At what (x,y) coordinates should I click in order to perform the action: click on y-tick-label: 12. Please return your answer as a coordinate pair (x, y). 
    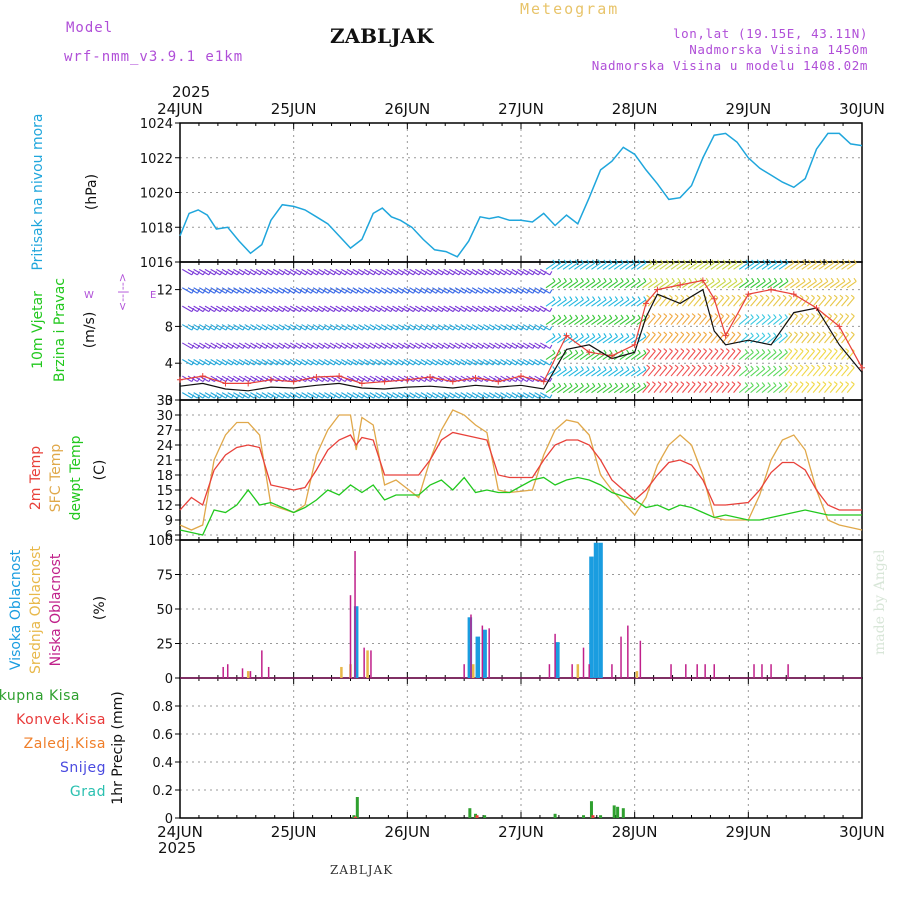
    Looking at the image, I should click on (164, 291).